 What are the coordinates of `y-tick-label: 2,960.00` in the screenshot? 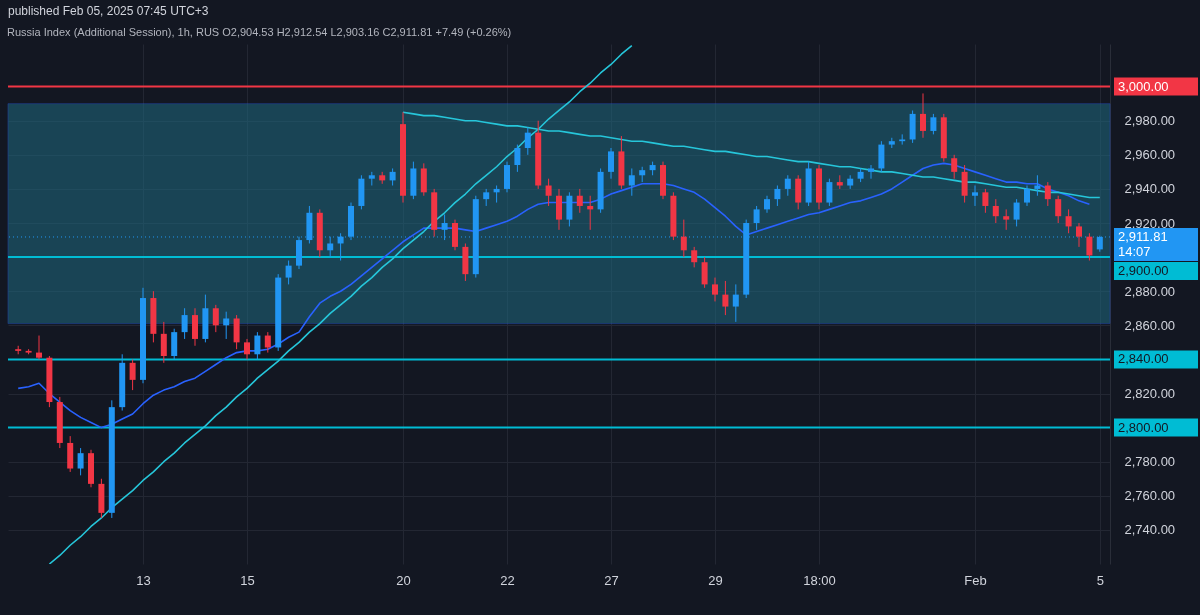 It's located at (1150, 155).